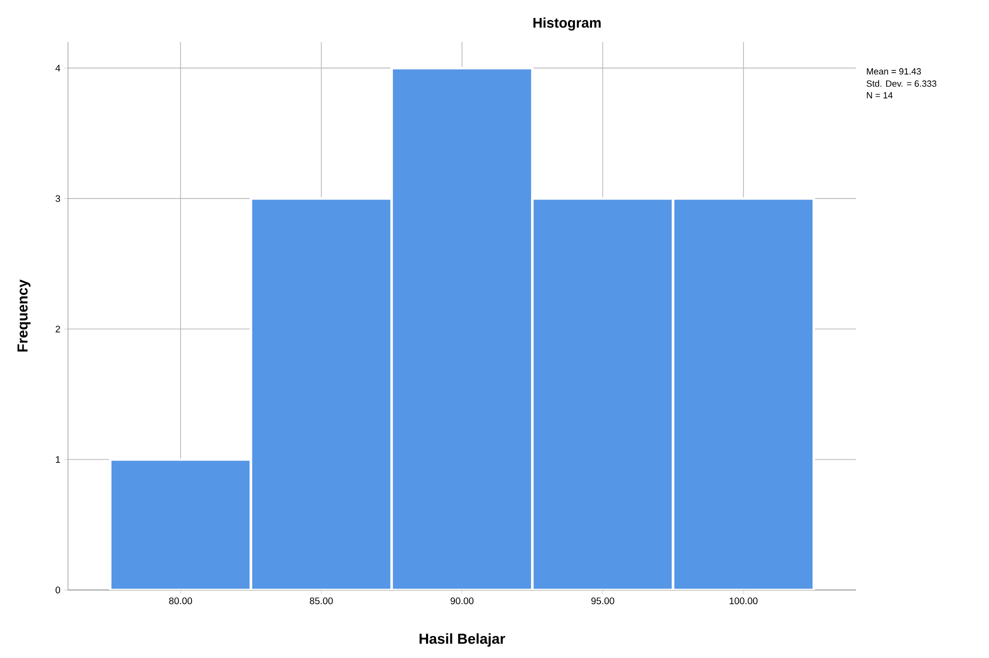  What do you see at coordinates (893, 71) in the screenshot?
I see `text: Mean = 91.43` at bounding box center [893, 71].